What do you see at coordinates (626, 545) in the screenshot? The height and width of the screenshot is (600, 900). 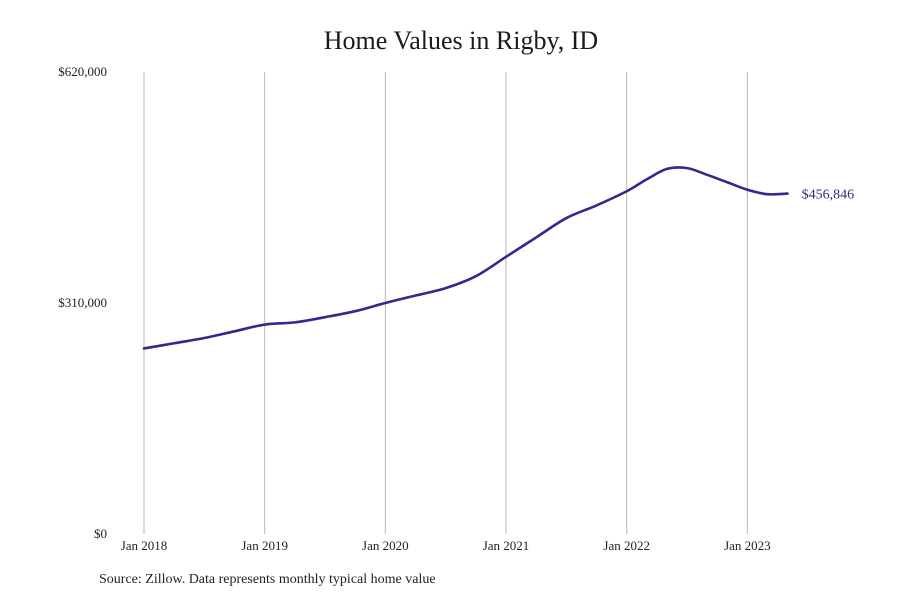 I see `x-tick-label: Jan 2022` at bounding box center [626, 545].